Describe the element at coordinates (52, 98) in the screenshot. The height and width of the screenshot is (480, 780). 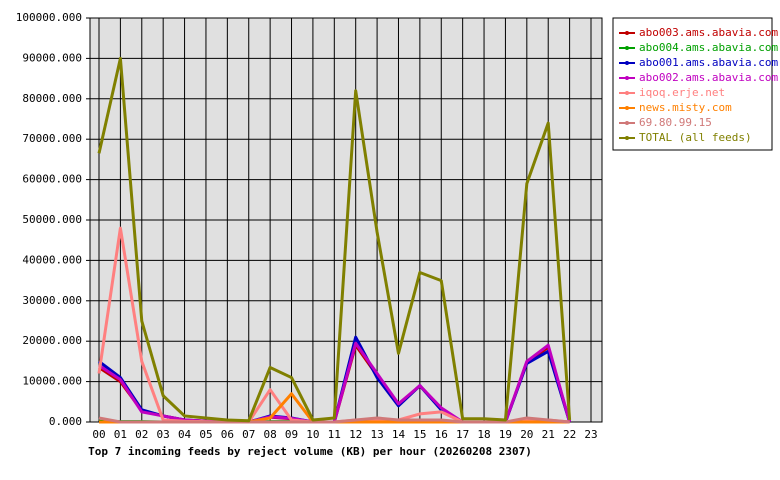
I see `y-tick-label: 80000.000` at that location.